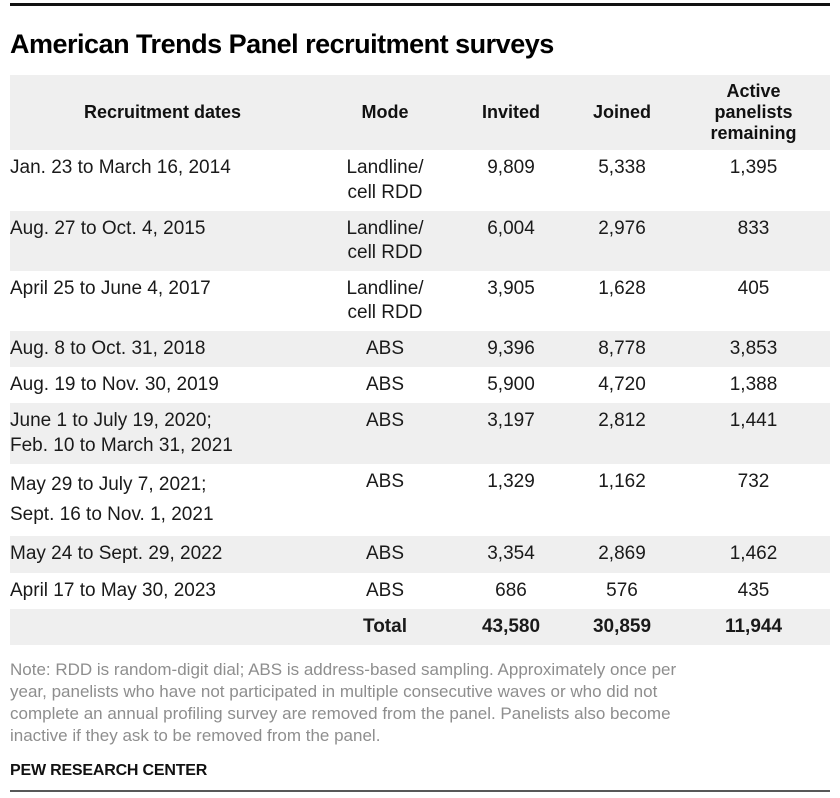  What do you see at coordinates (162, 554) in the screenshot?
I see `cell-dates: May 24 to Sept. 29, 2022` at bounding box center [162, 554].